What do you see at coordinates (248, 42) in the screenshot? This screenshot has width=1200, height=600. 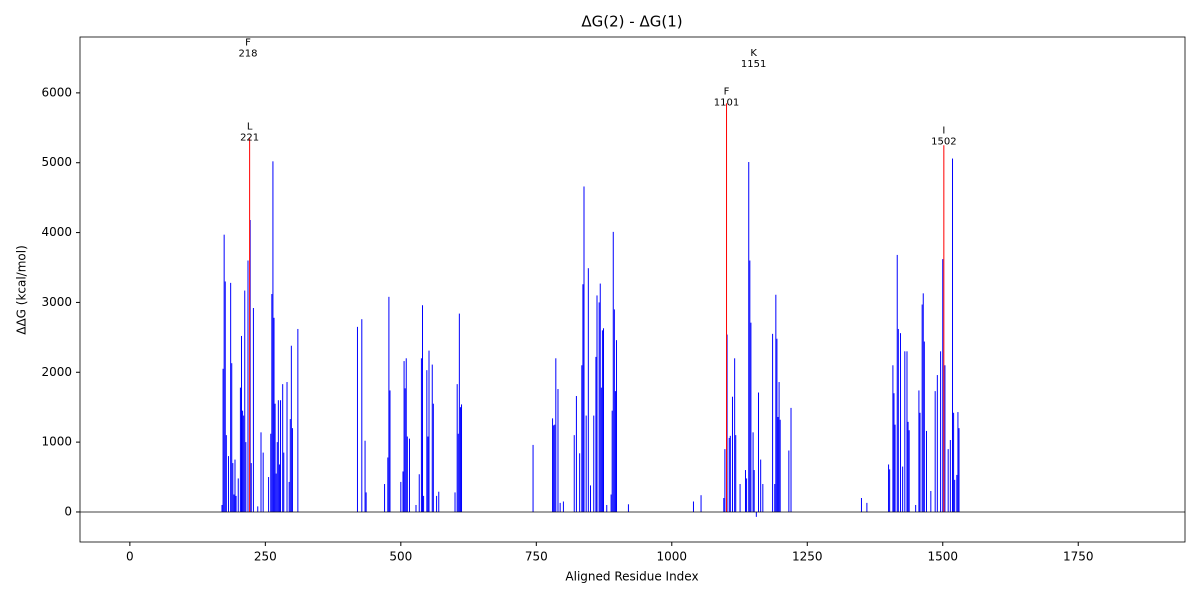 I see `annotation-residue: F` at bounding box center [248, 42].